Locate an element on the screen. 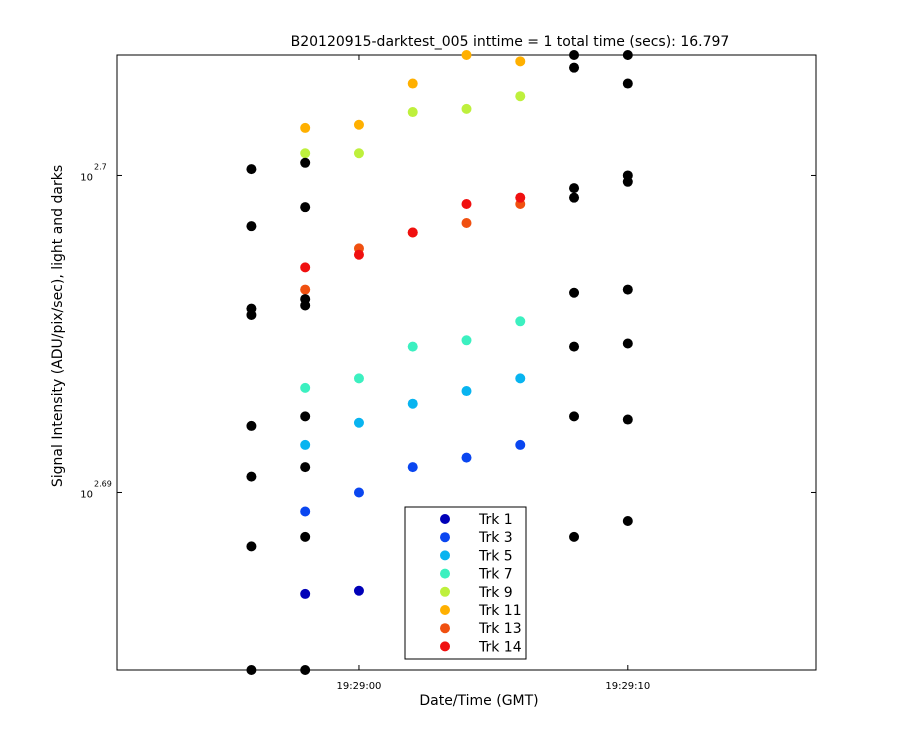 This screenshot has height=750, width=900. legend-label: Trk 3 is located at coordinates (495, 538).